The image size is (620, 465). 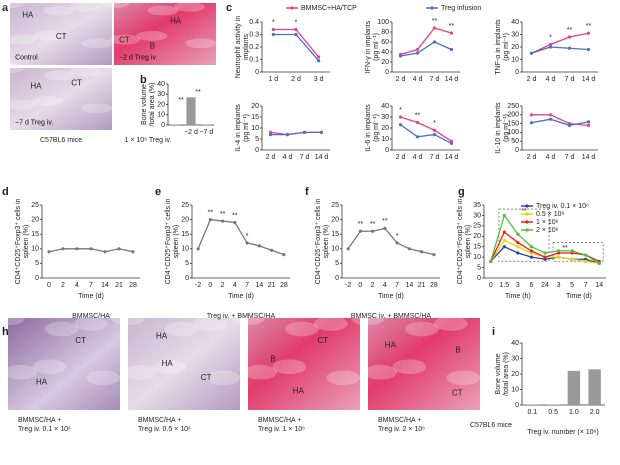 I want to click on panel-letter: b, so click(x=143, y=80).